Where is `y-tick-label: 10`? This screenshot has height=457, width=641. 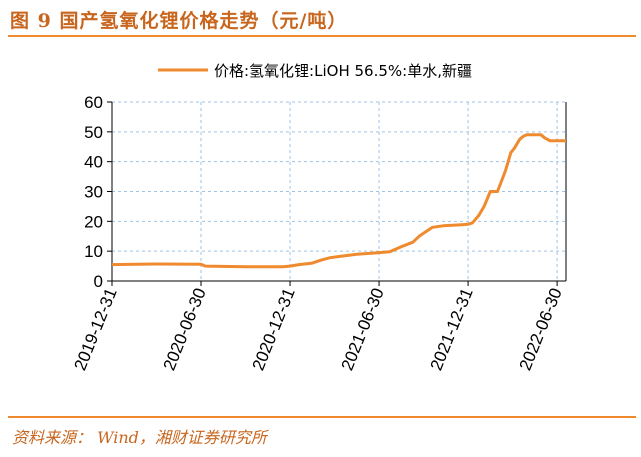 y-tick-label: 10 is located at coordinates (93, 251).